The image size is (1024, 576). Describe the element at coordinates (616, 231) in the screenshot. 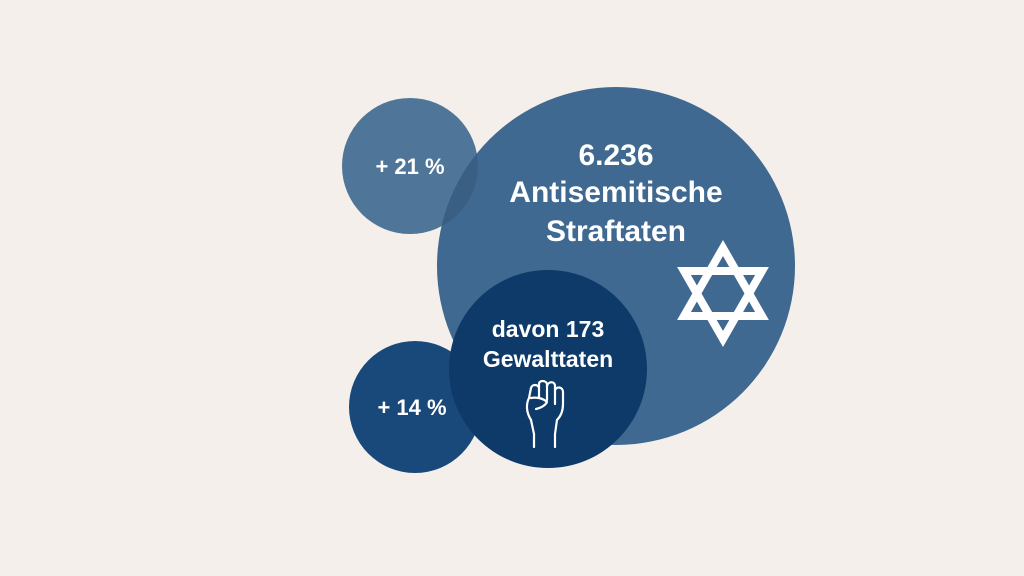

I see `main-label-line2: Straftaten` at that location.